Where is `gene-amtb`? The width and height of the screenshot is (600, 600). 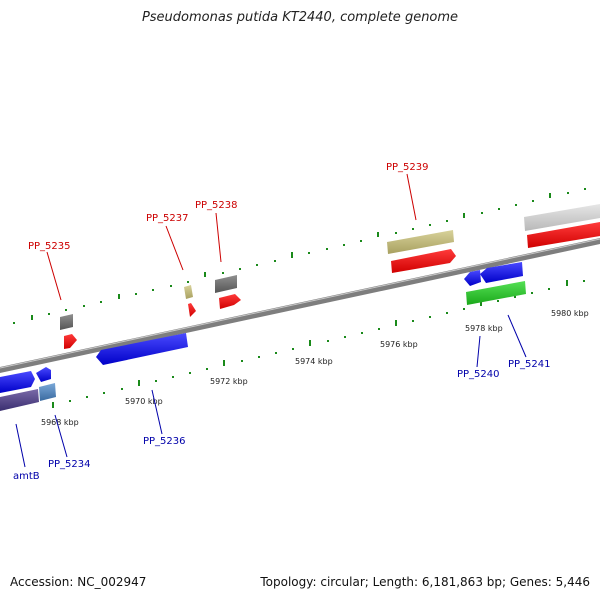
gene-amtb is located at coordinates (19, 400).